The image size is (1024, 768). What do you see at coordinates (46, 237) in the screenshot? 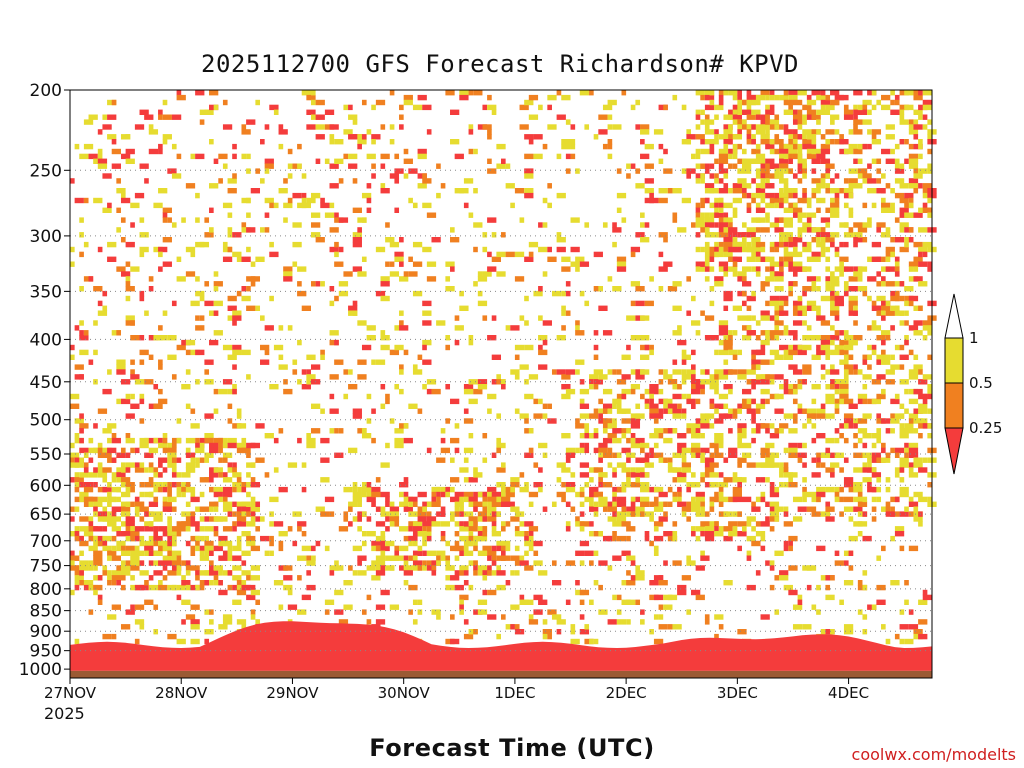
I see `y-tick-label: 300` at bounding box center [46, 237].